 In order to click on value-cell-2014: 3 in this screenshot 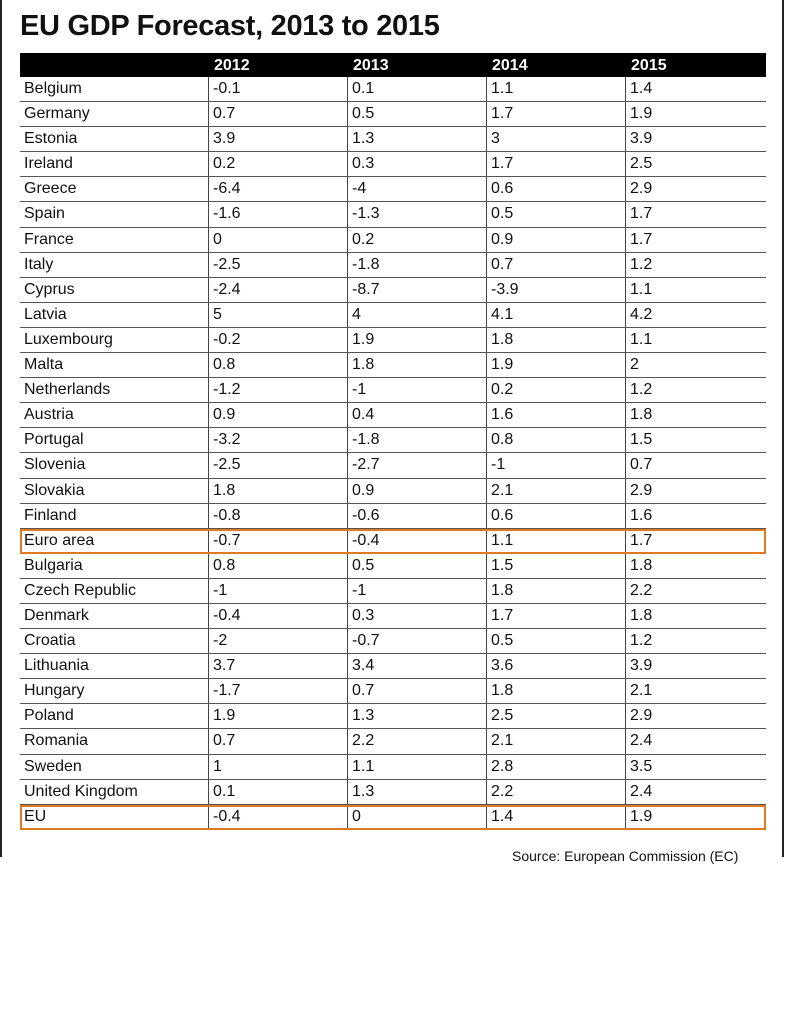, I will do `click(555, 139)`.